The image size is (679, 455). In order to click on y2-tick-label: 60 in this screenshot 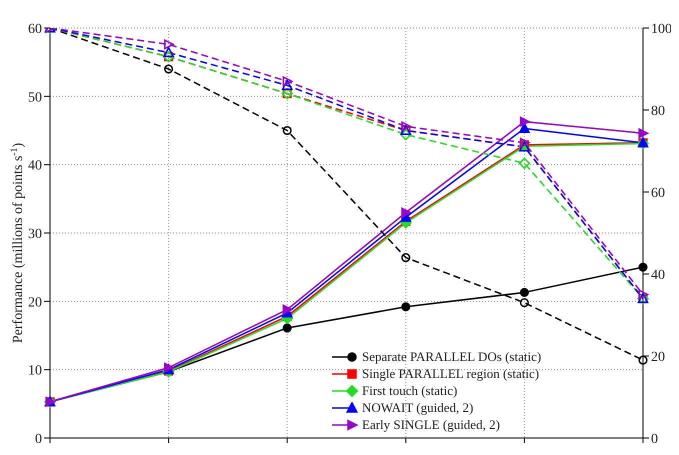, I will do `click(658, 193)`.